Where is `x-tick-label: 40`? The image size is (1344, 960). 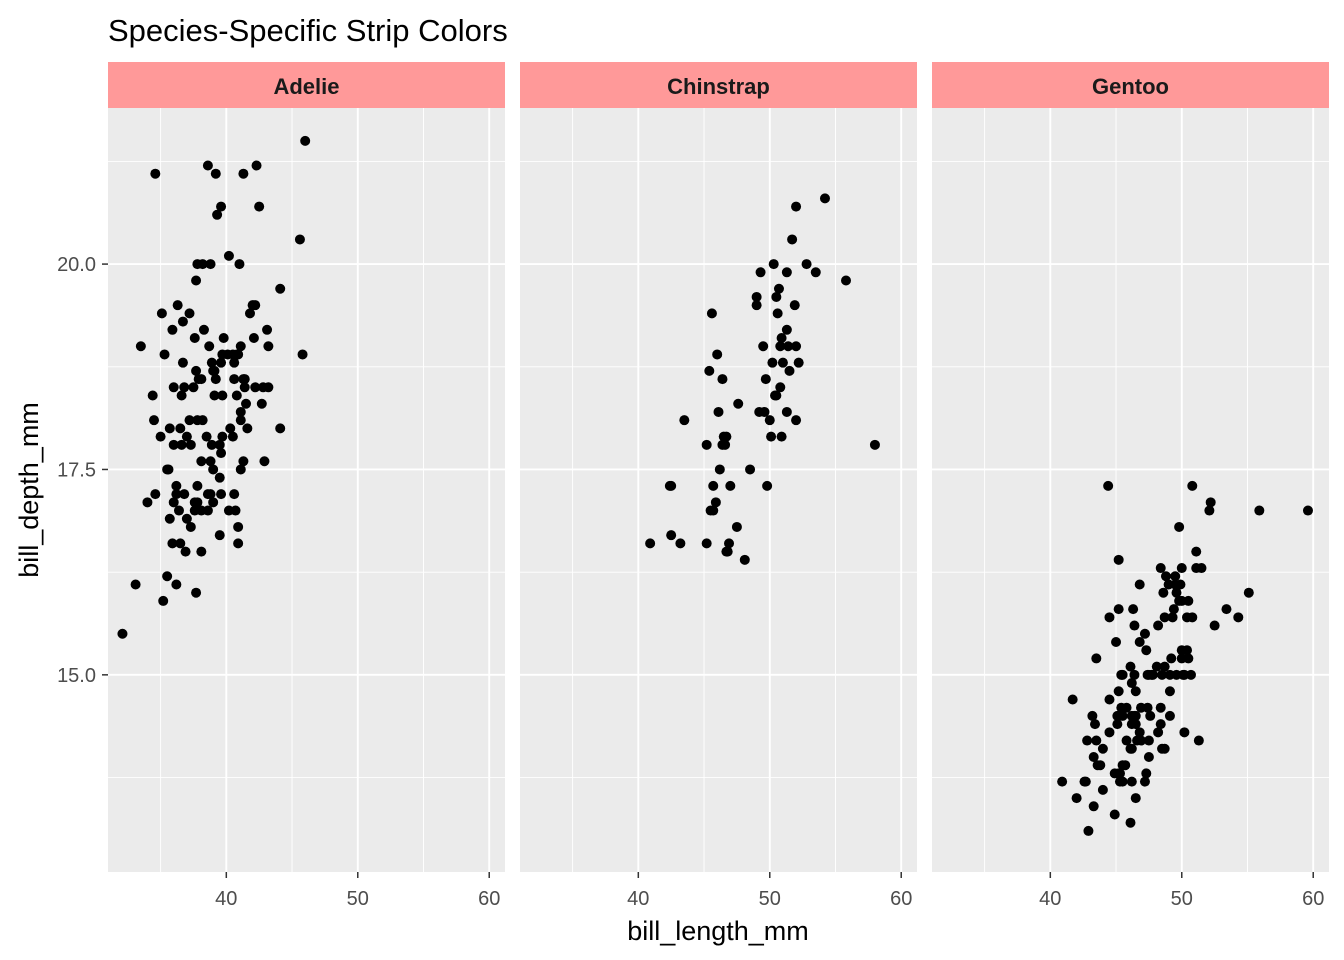 x-tick-label: 40 is located at coordinates (1050, 899).